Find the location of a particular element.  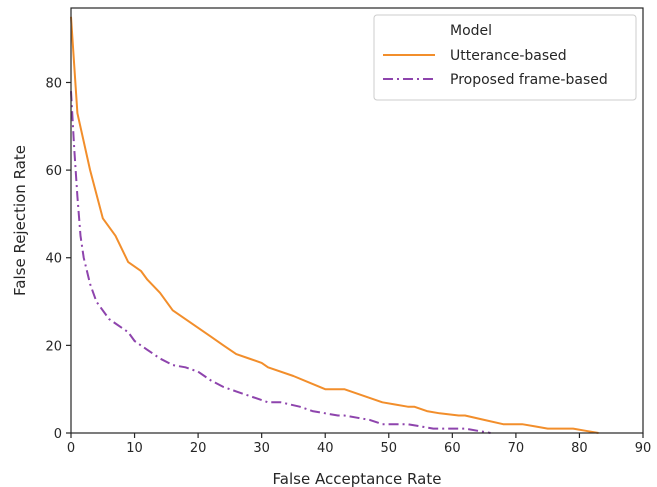

x-axis-title: False Acceptance Rate is located at coordinates (357, 478).